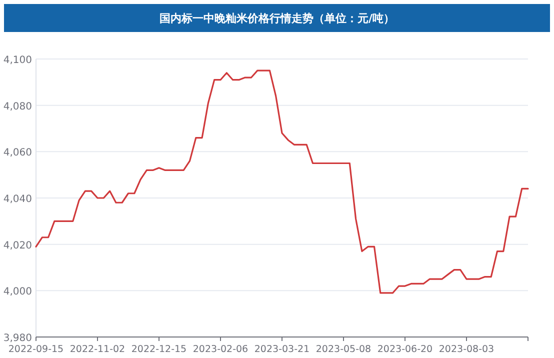 This screenshot has width=554, height=358. What do you see at coordinates (17, 246) in the screenshot?
I see `y-tick-label: 4,020` at bounding box center [17, 246].